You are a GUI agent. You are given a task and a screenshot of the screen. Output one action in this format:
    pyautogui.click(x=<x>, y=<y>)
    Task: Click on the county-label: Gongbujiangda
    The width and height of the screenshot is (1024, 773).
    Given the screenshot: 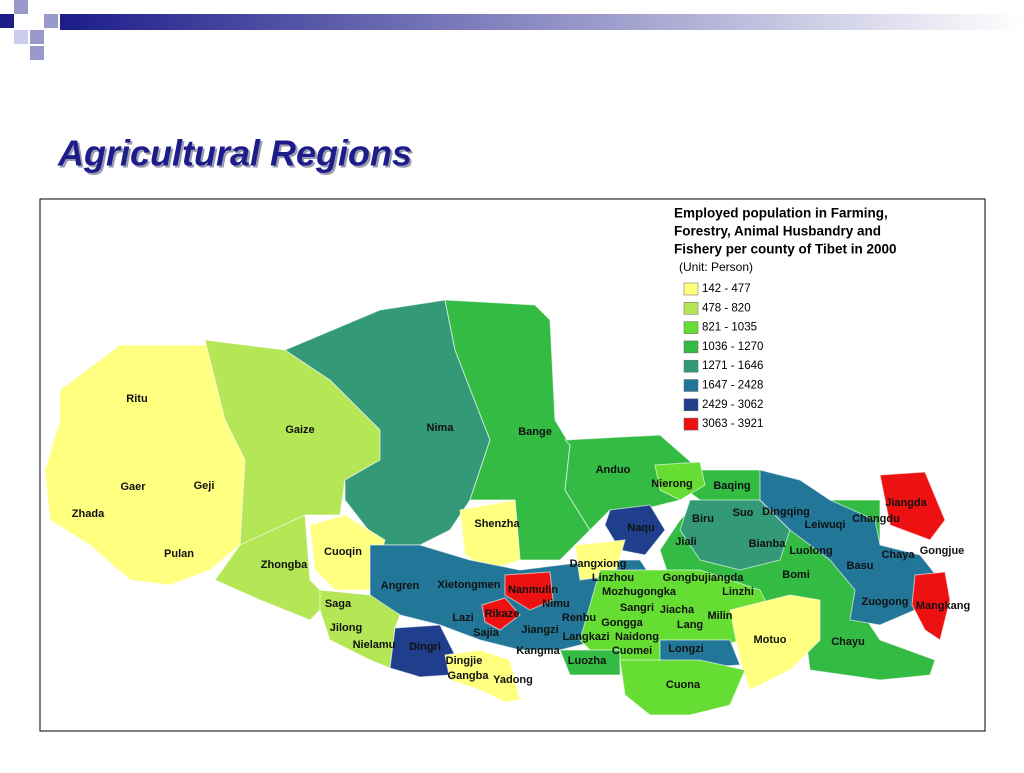 What is the action you would take?
    pyautogui.click(x=704, y=578)
    